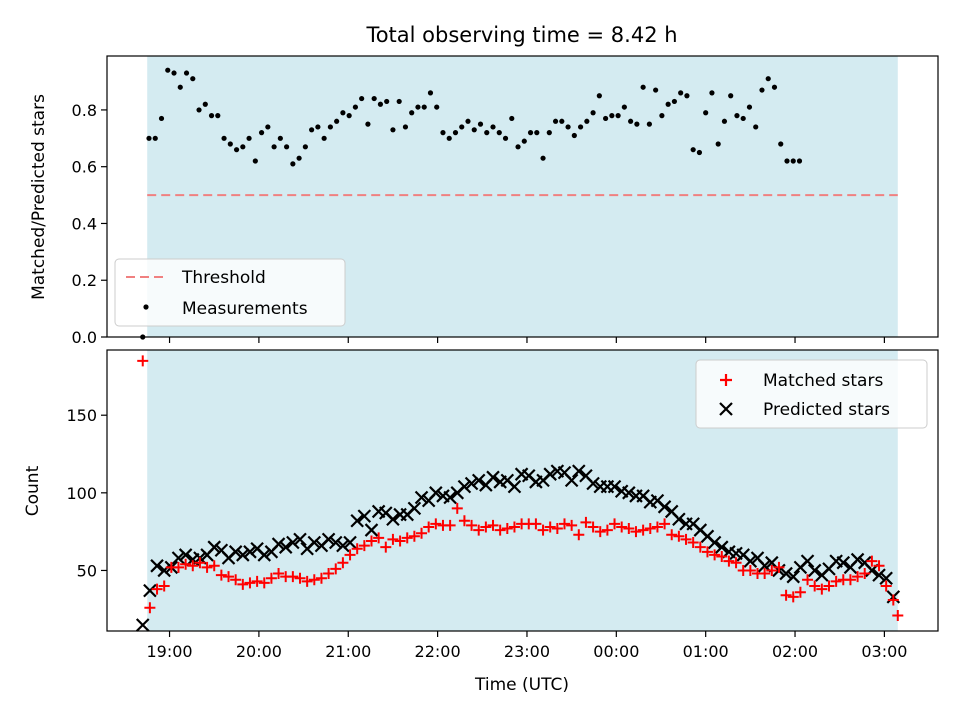 The height and width of the screenshot is (724, 960). I want to click on top-x-ticks, so click(526, 340).